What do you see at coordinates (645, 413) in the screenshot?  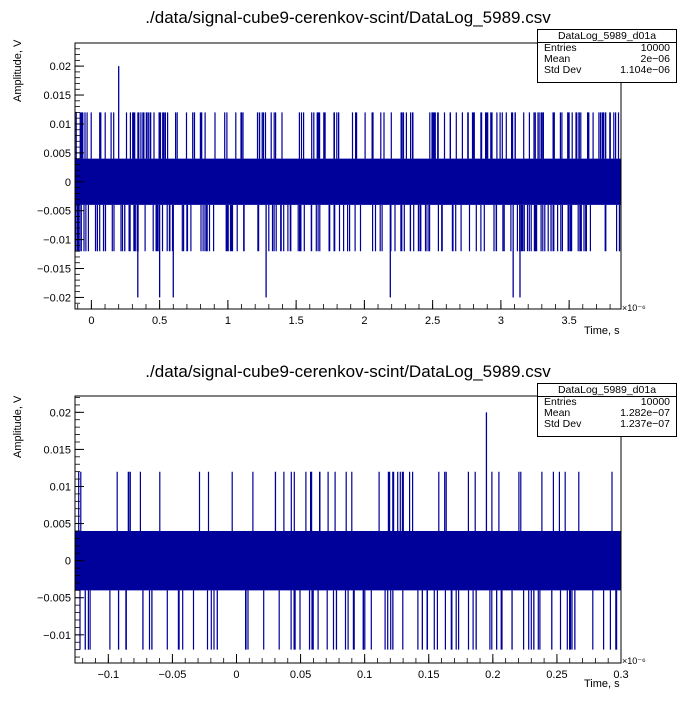 I see `stats-value: 1.282e−07` at bounding box center [645, 413].